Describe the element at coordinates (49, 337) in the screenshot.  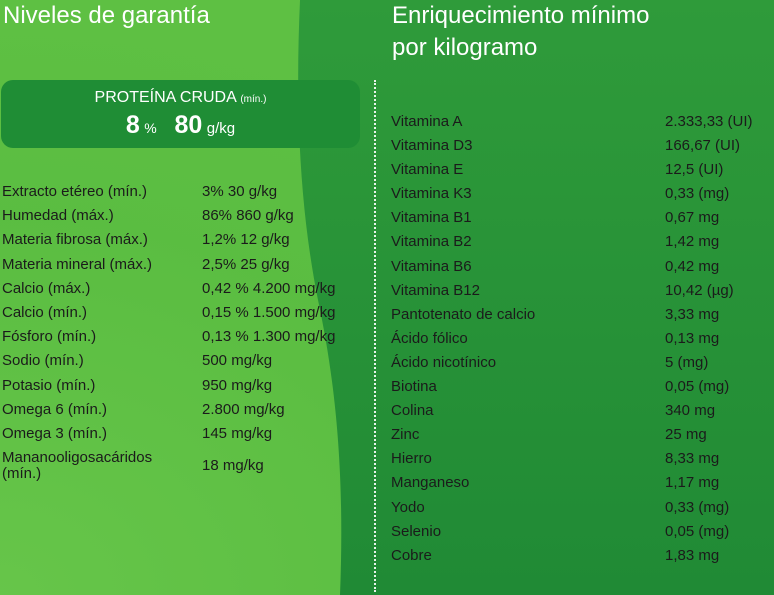
I see `row-label: Fósforo (mín.)` at that location.